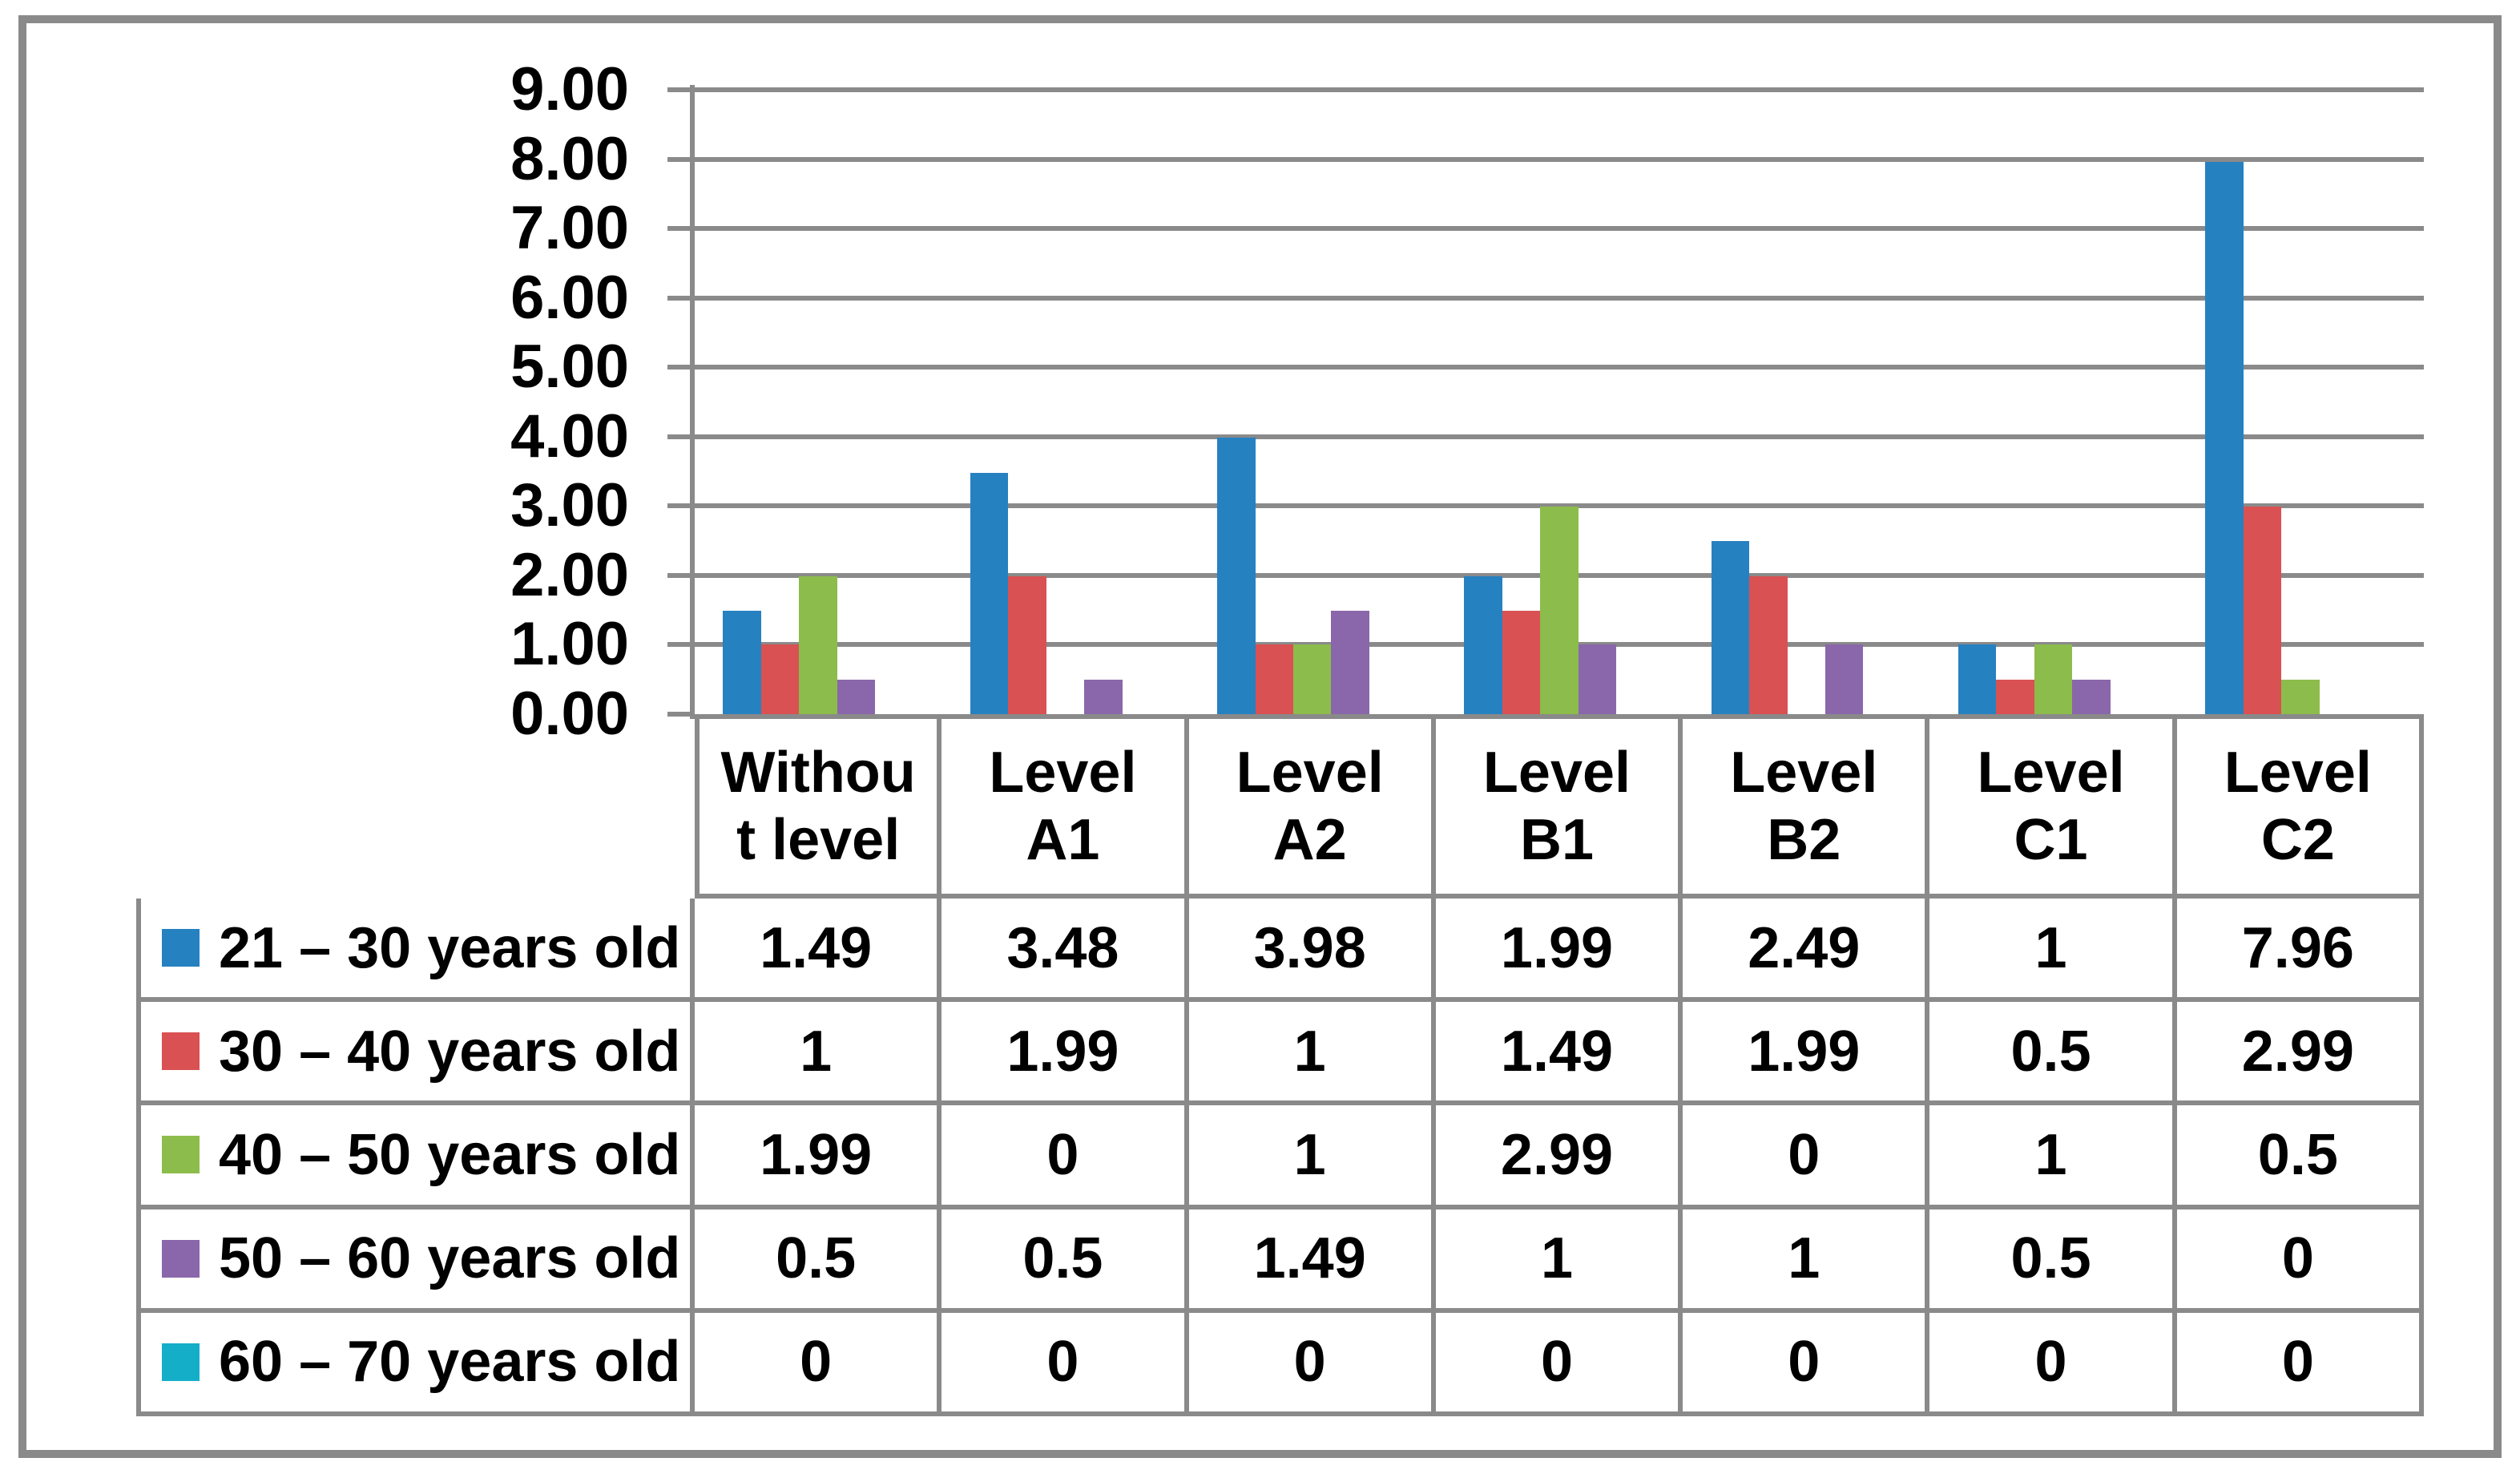 The height and width of the screenshot is (1478, 2520). I want to click on category-header-label: Level A1, so click(1062, 806).